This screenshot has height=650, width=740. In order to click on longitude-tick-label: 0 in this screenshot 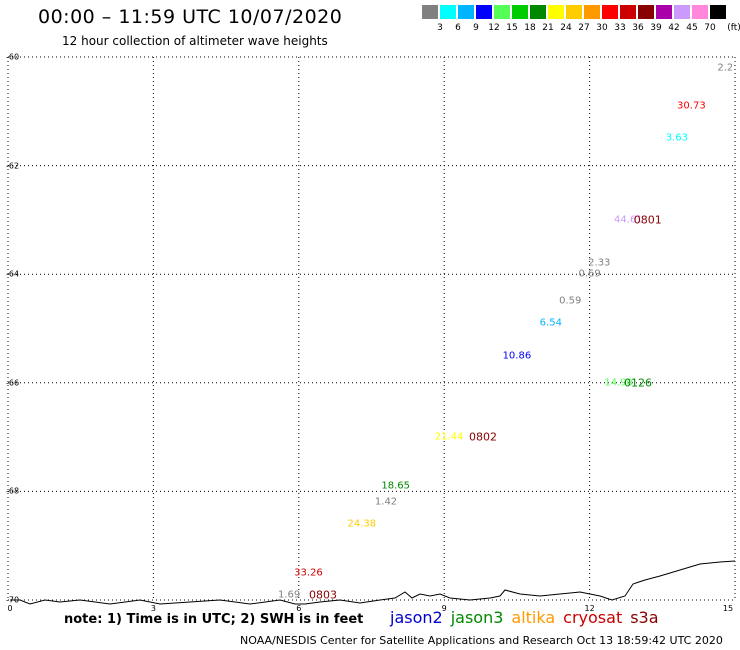, I will do `click(10, 608)`.